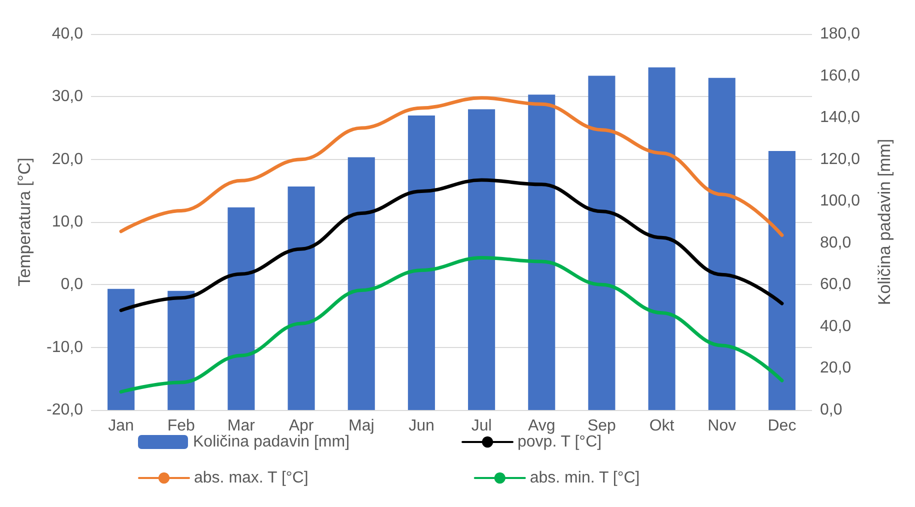  I want to click on y2-tick-label: 40,0, so click(836, 326).